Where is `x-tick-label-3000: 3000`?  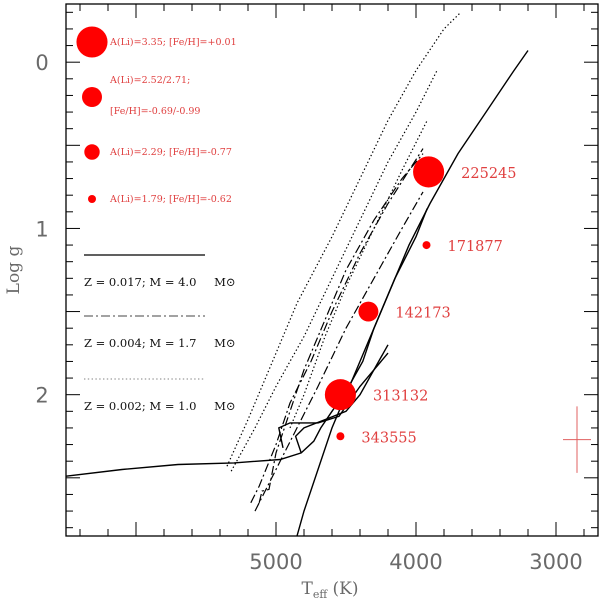 x-tick-label-3000: 3000 is located at coordinates (555, 562).